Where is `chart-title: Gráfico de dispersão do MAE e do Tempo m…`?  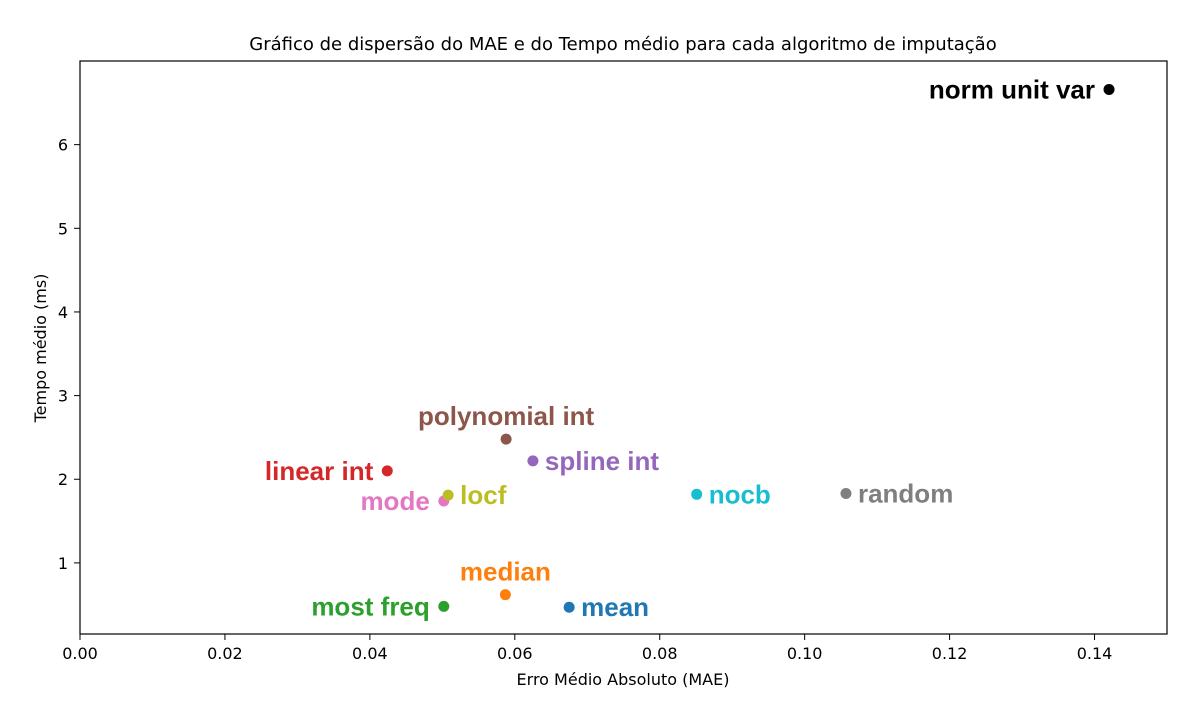 chart-title: Gráfico de dispersão do MAE e do Tempo m… is located at coordinates (622, 44).